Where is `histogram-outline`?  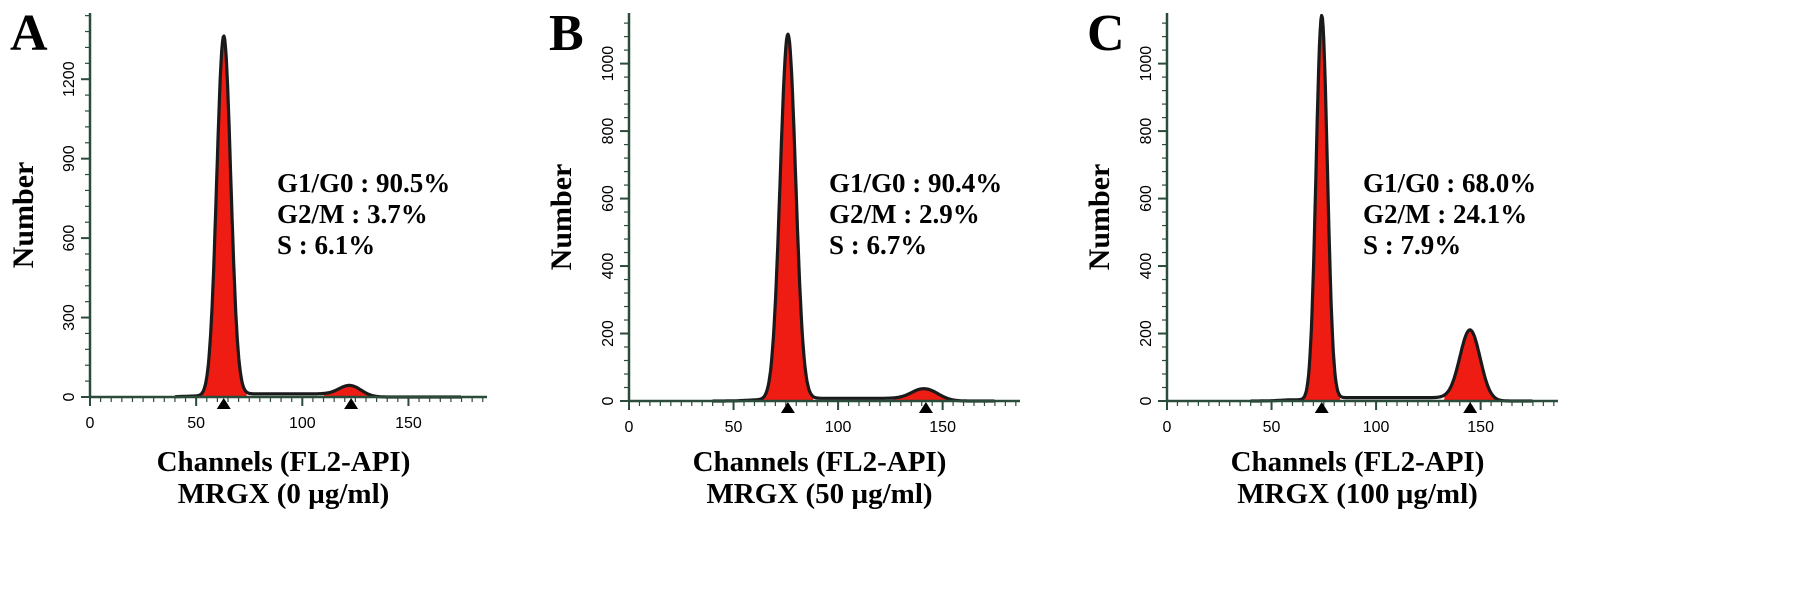
histogram-outline is located at coordinates (853, 217).